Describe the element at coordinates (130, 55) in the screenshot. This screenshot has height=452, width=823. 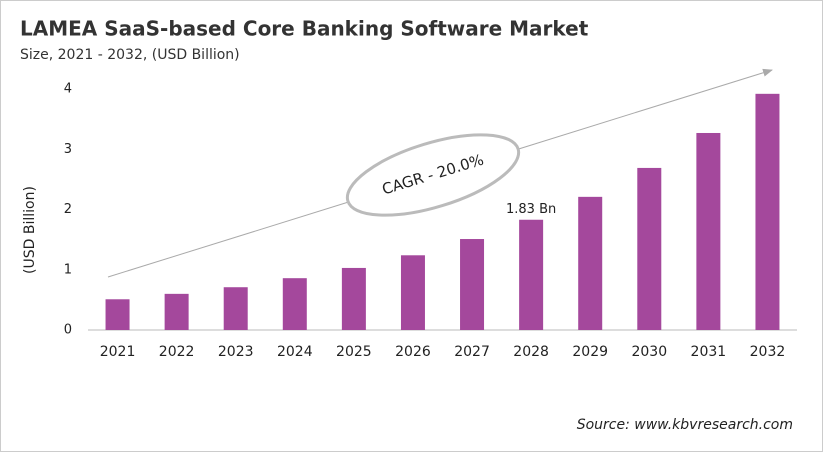
I see `chart-subtitle: Size, 2021 - 2032, (USD Billion)` at that location.